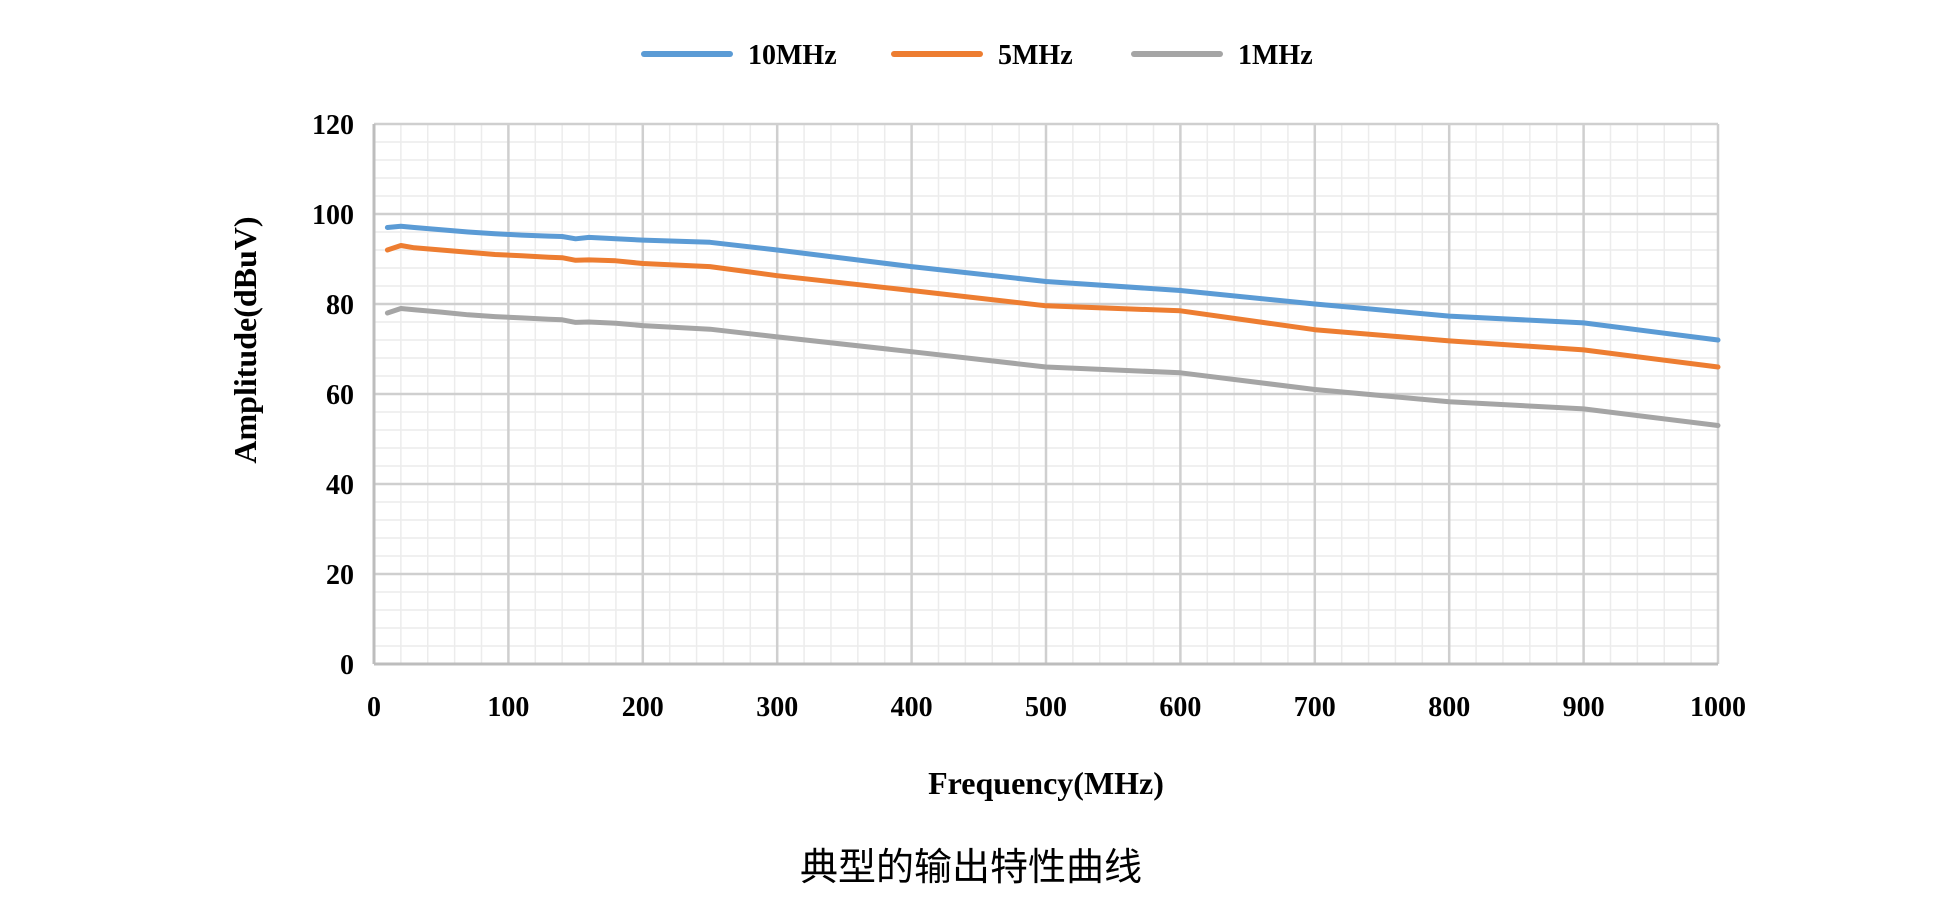 Image resolution: width=1942 pixels, height=920 pixels. What do you see at coordinates (508, 707) in the screenshot?
I see `x-tick-label: 100` at bounding box center [508, 707].